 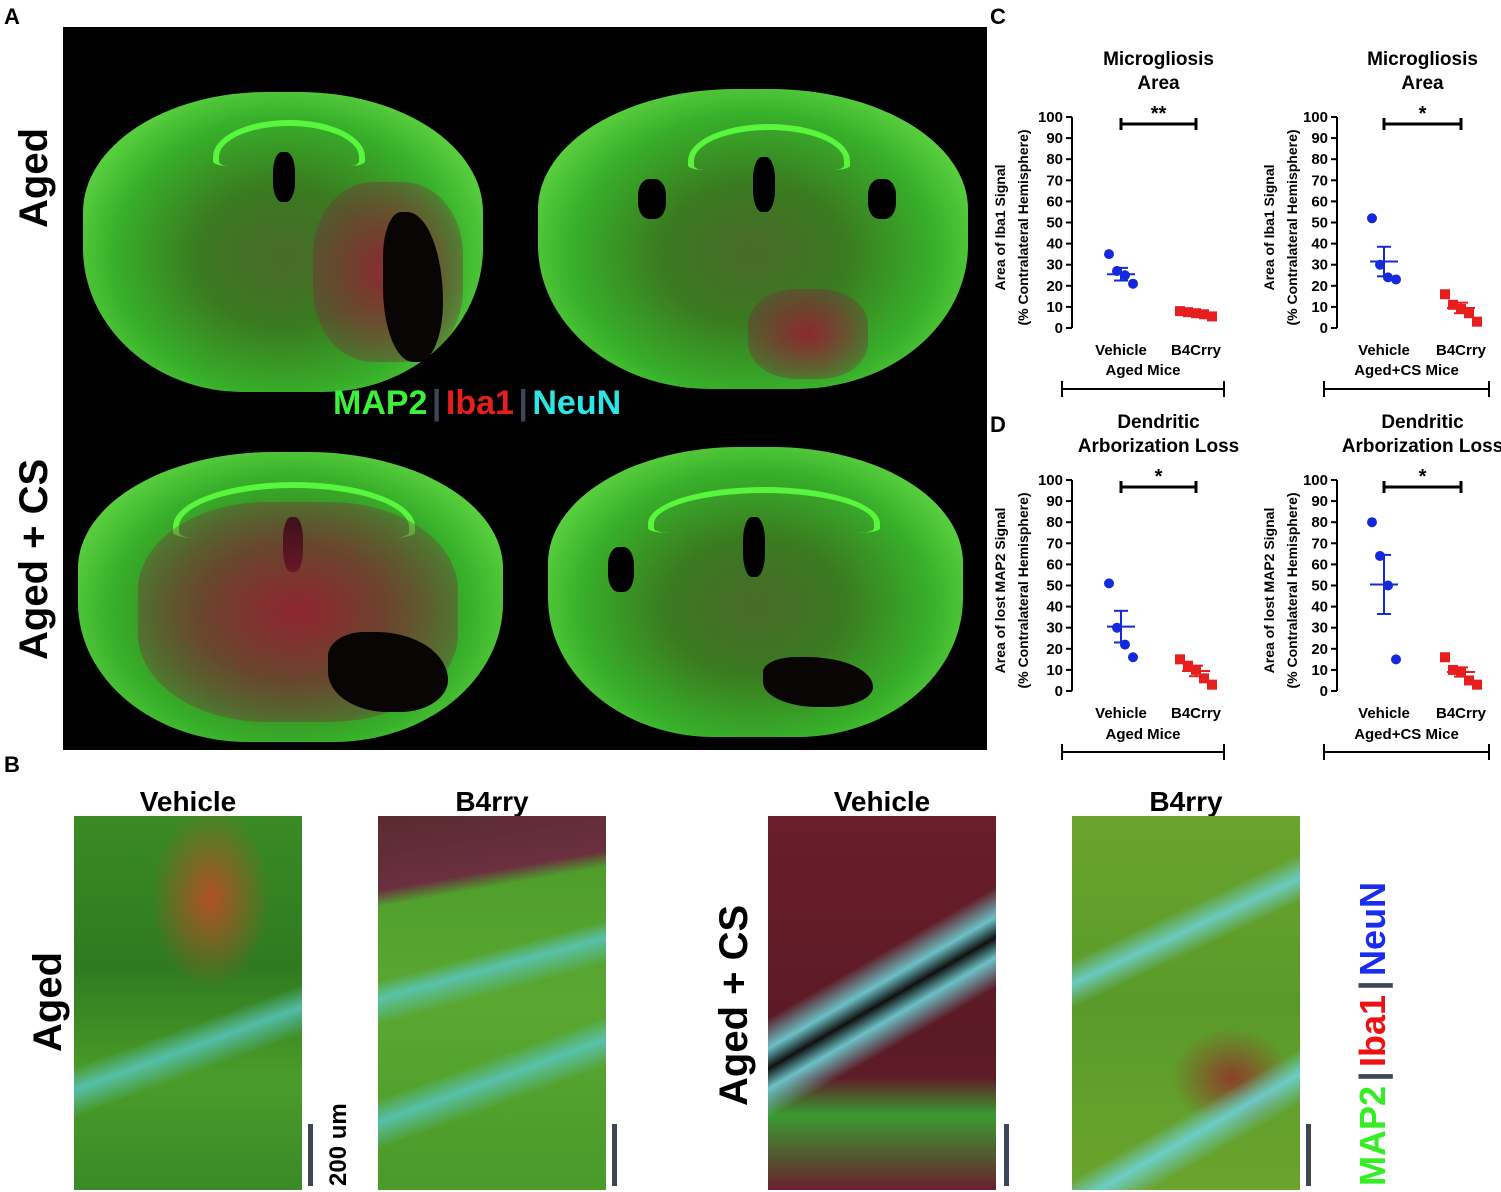 What do you see at coordinates (12, 16) in the screenshot?
I see `panel-letter-a: A` at bounding box center [12, 16].